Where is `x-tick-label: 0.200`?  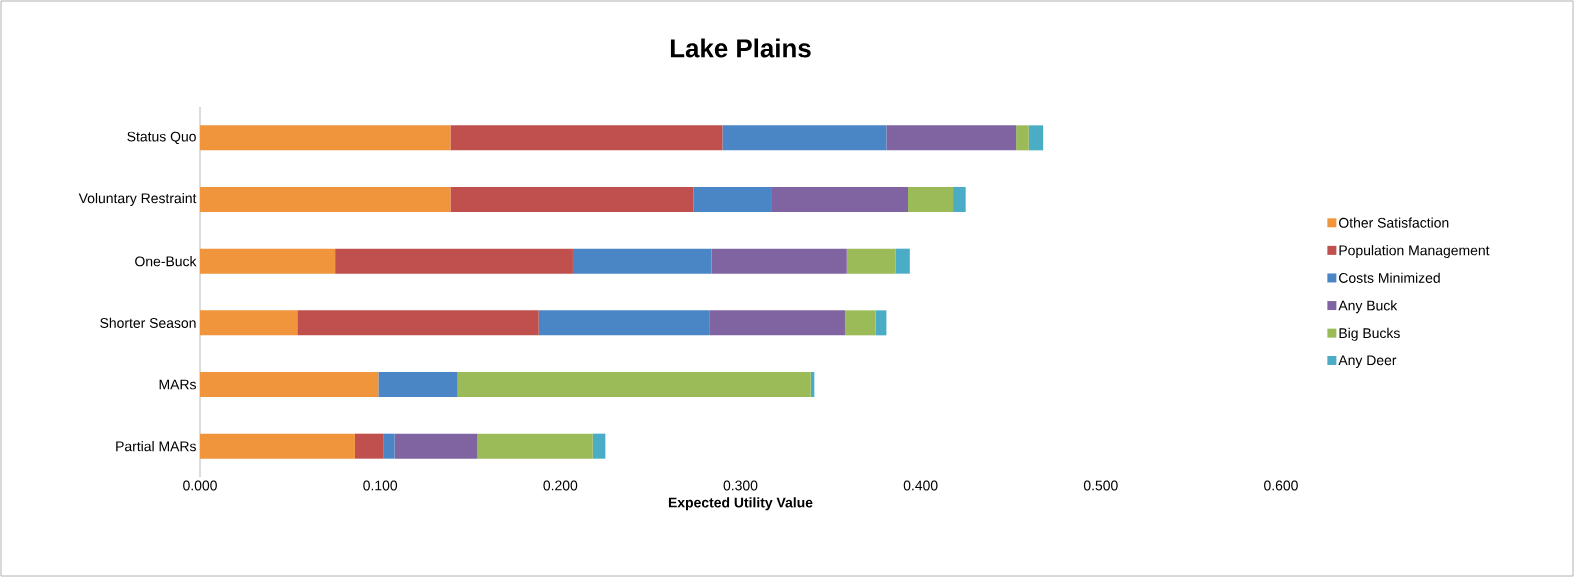
x-tick-label: 0.200 is located at coordinates (560, 485).